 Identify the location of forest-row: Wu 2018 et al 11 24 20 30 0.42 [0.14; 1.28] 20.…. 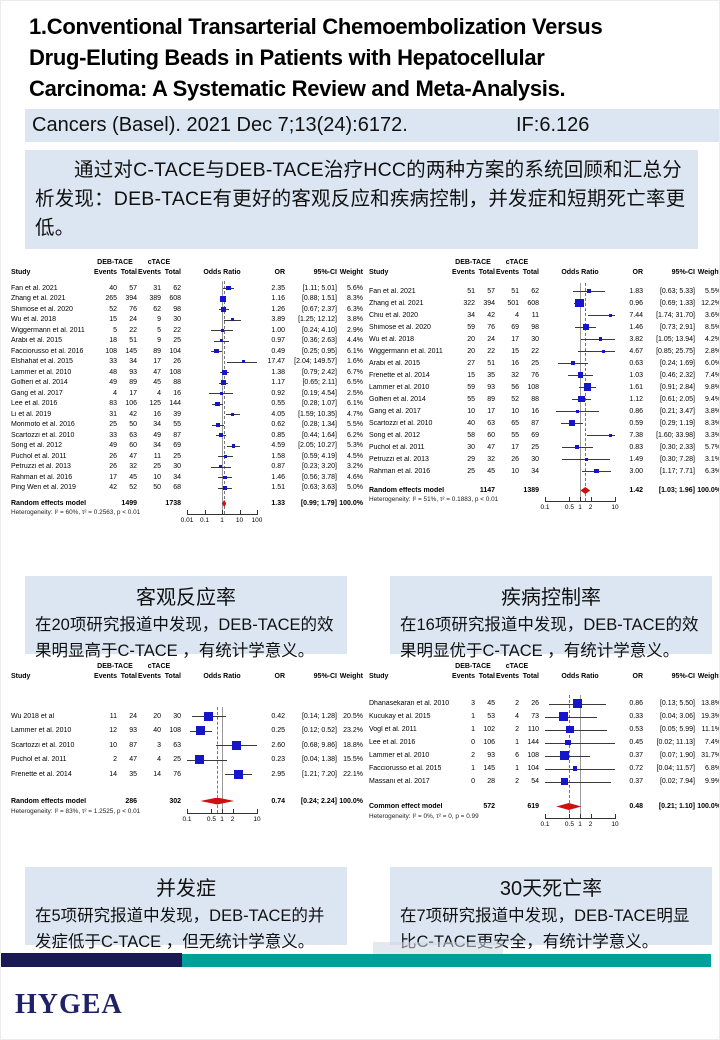
(187, 716).